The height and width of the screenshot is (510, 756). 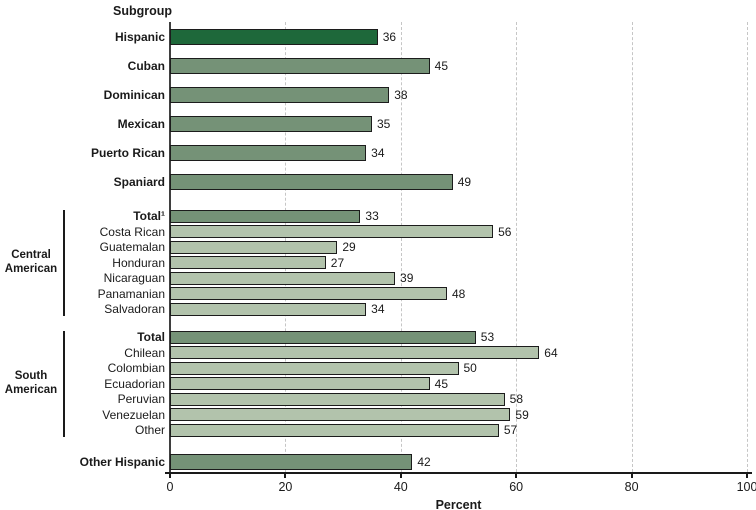 What do you see at coordinates (127, 152) in the screenshot?
I see `bar-category-label: Puerto Rican` at bounding box center [127, 152].